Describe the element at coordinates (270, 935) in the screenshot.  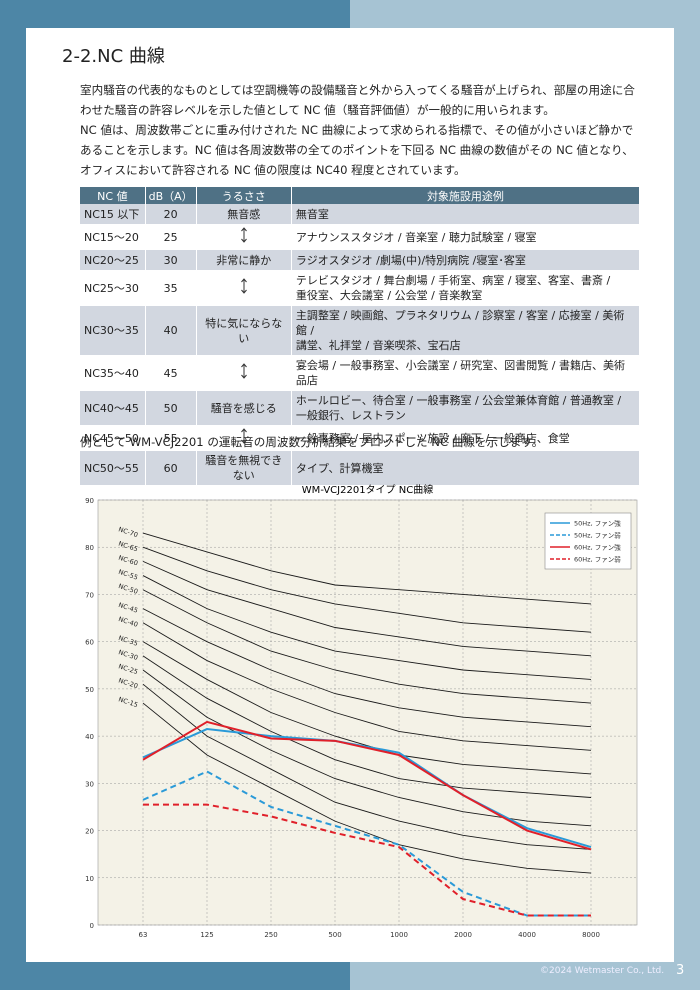
I see `x-tick-label: 250` at that location.